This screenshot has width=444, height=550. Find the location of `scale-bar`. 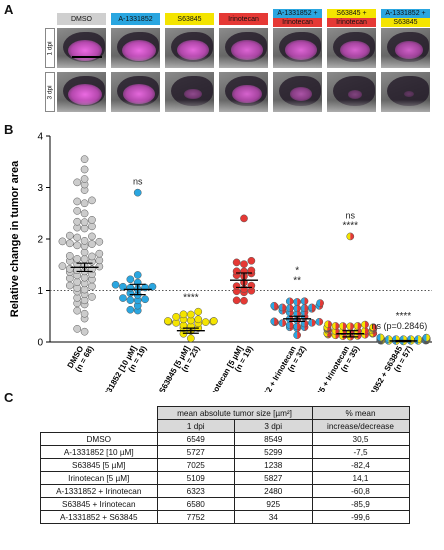

scale-bar is located at coordinates (87, 57).